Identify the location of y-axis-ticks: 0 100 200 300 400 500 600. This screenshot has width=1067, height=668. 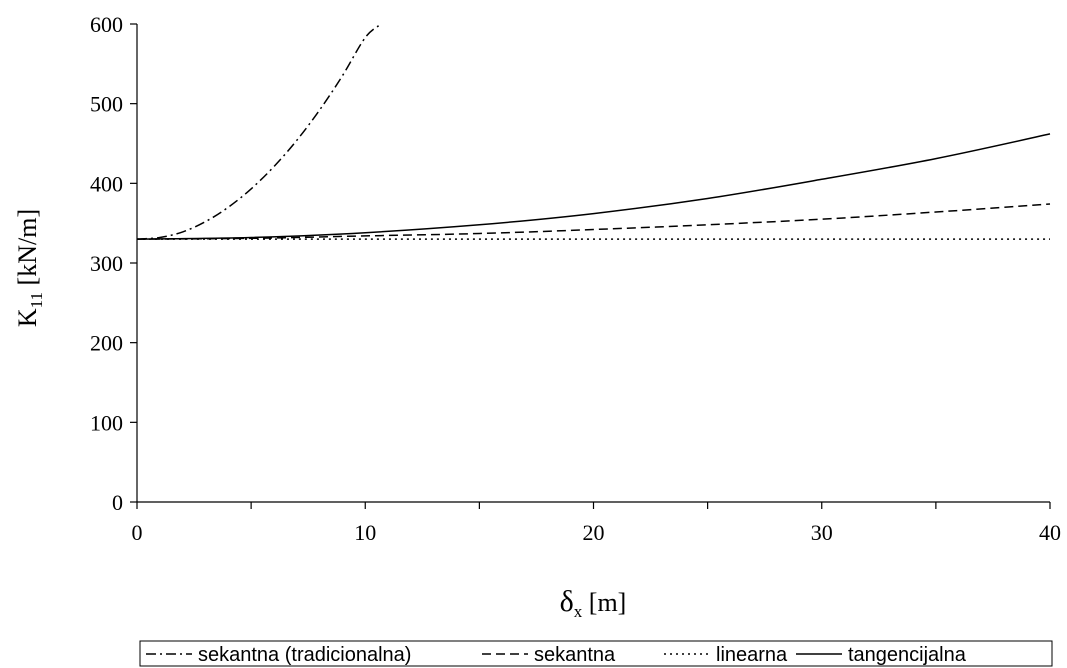
(113, 263).